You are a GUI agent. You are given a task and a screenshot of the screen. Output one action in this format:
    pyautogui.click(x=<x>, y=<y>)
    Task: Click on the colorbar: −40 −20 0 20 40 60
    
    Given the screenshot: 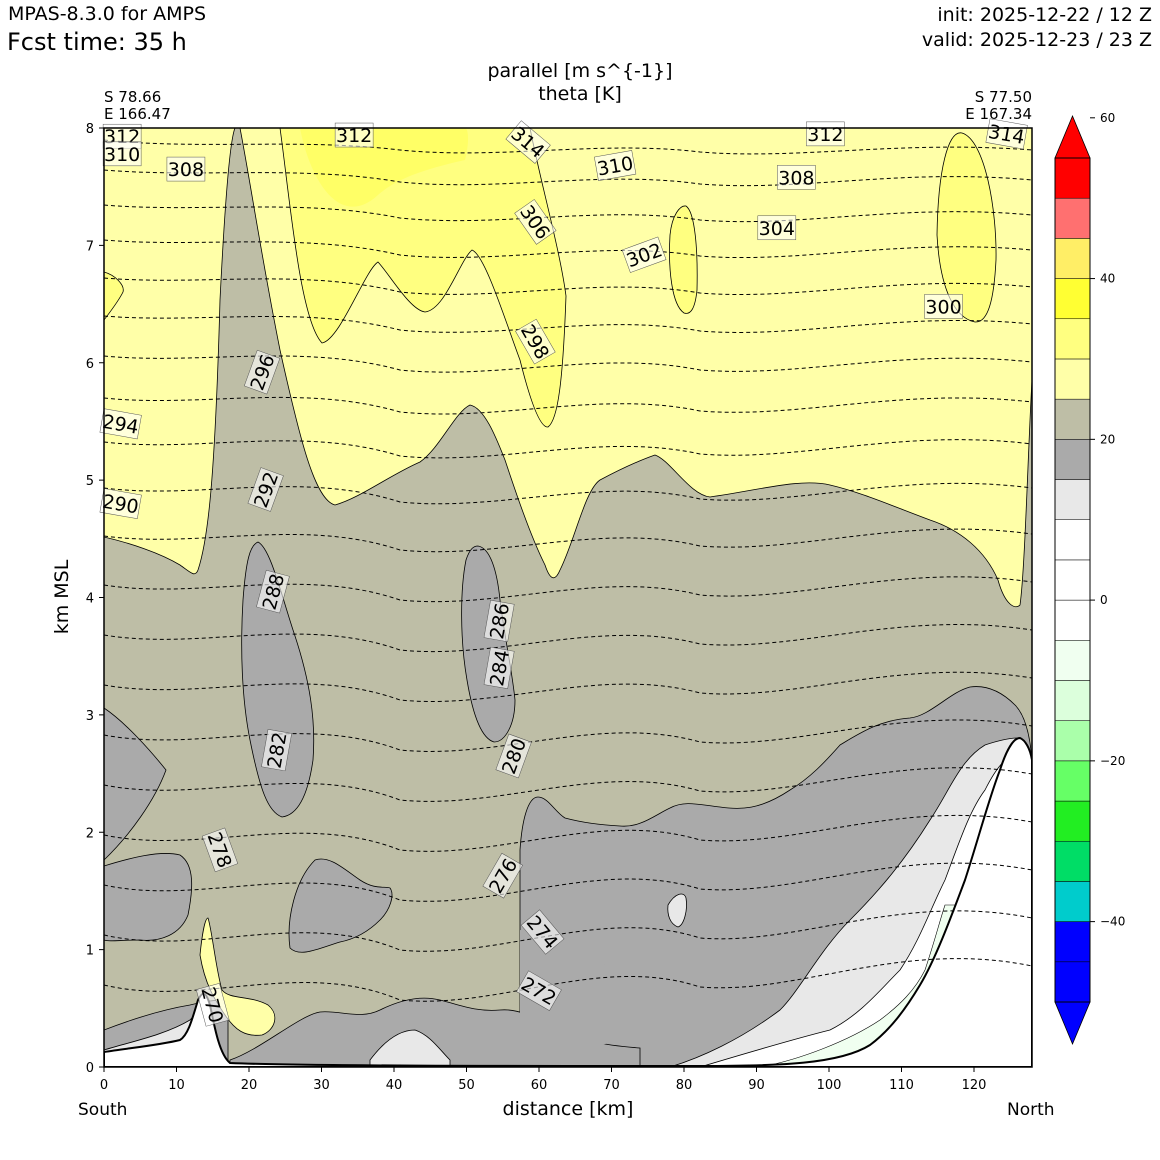 What is the action you would take?
    pyautogui.click(x=1089, y=578)
    